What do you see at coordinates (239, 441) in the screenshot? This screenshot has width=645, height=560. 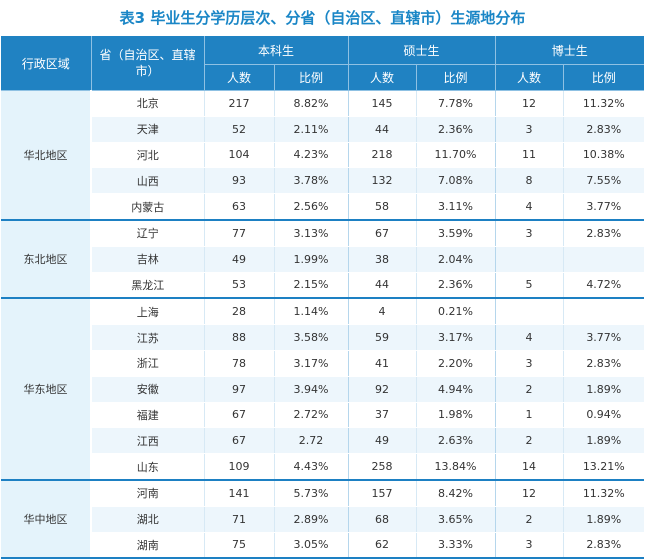 I see `bachelor-count-cell: 67` at bounding box center [239, 441].